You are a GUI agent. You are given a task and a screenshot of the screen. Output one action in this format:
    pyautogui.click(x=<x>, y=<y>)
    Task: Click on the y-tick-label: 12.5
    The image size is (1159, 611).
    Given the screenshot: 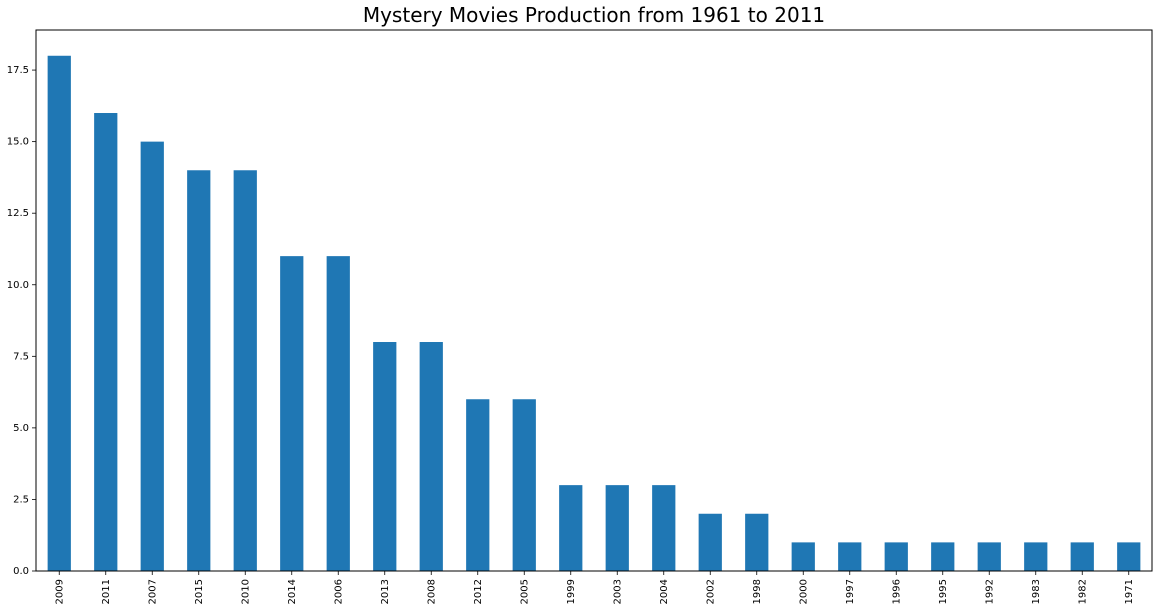 What is the action you would take?
    pyautogui.click(x=18, y=213)
    